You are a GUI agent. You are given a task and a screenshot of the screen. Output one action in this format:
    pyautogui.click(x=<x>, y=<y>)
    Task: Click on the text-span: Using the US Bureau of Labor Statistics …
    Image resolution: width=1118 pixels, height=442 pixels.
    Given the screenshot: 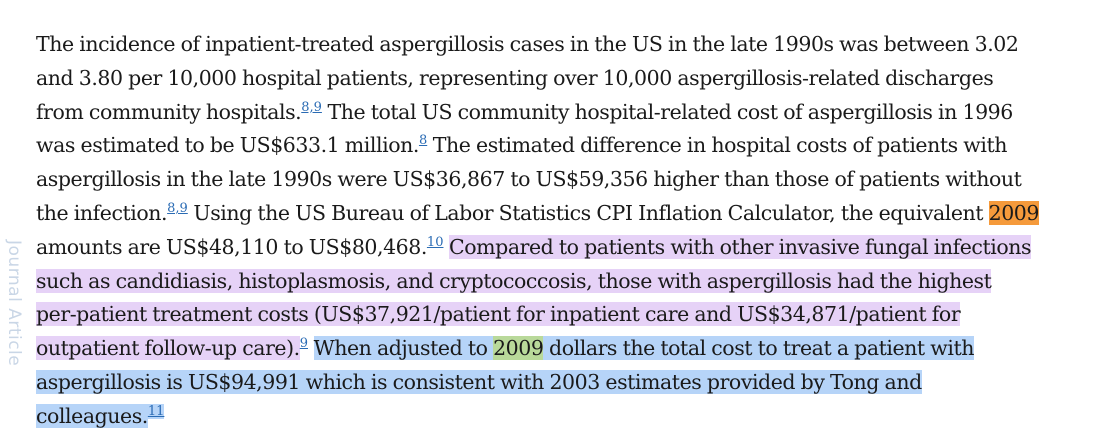 What is the action you would take?
    pyautogui.click(x=588, y=212)
    